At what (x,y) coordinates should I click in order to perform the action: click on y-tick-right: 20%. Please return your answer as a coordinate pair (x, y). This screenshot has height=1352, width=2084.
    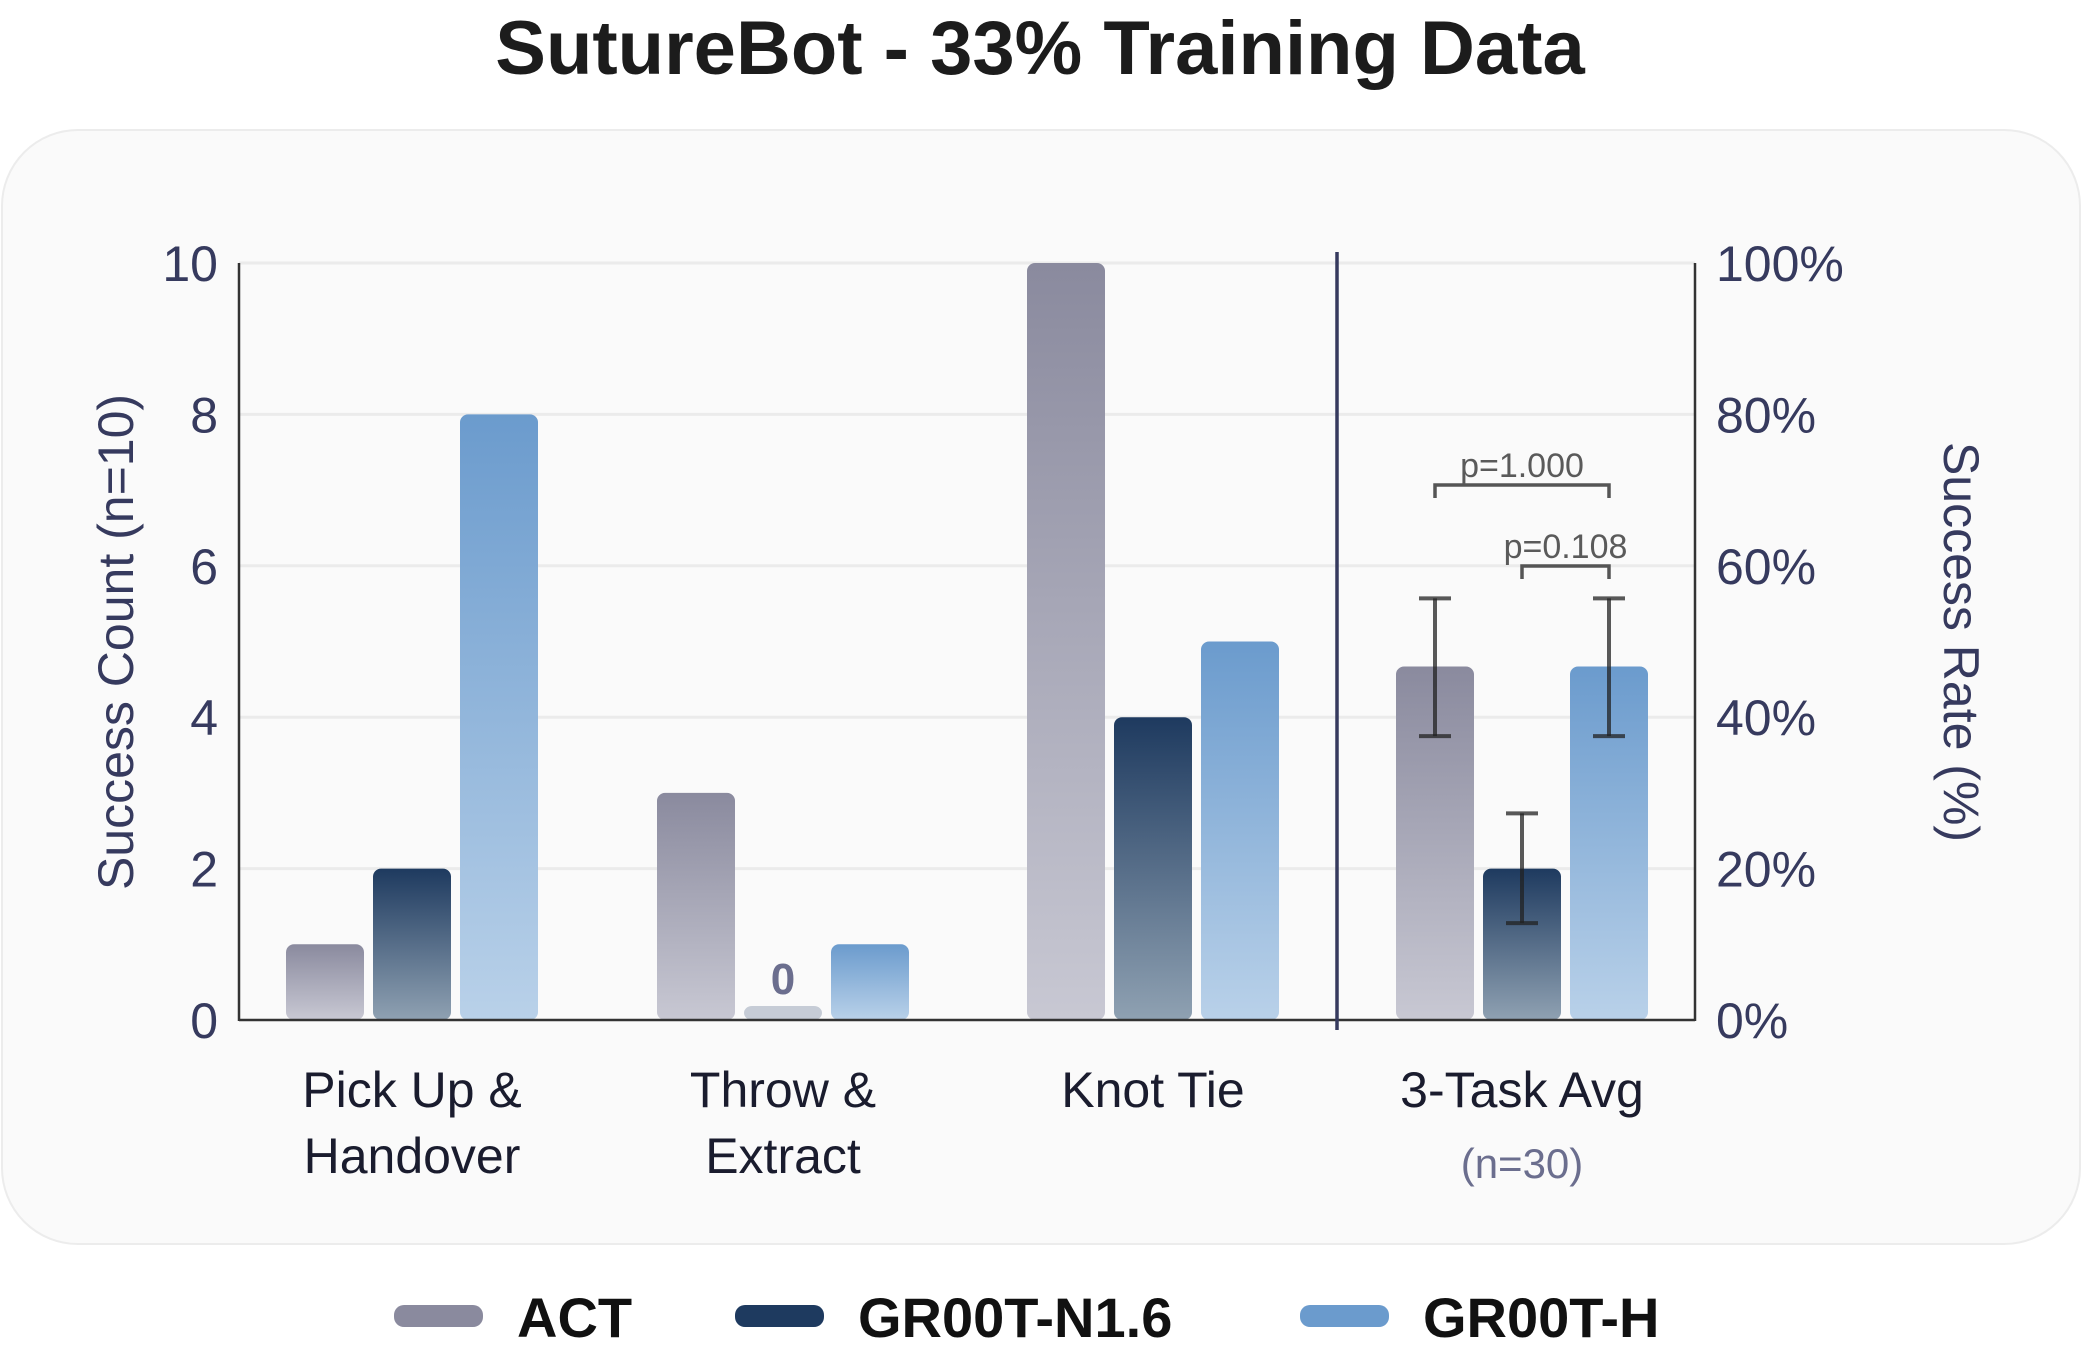
    Looking at the image, I should click on (1766, 870).